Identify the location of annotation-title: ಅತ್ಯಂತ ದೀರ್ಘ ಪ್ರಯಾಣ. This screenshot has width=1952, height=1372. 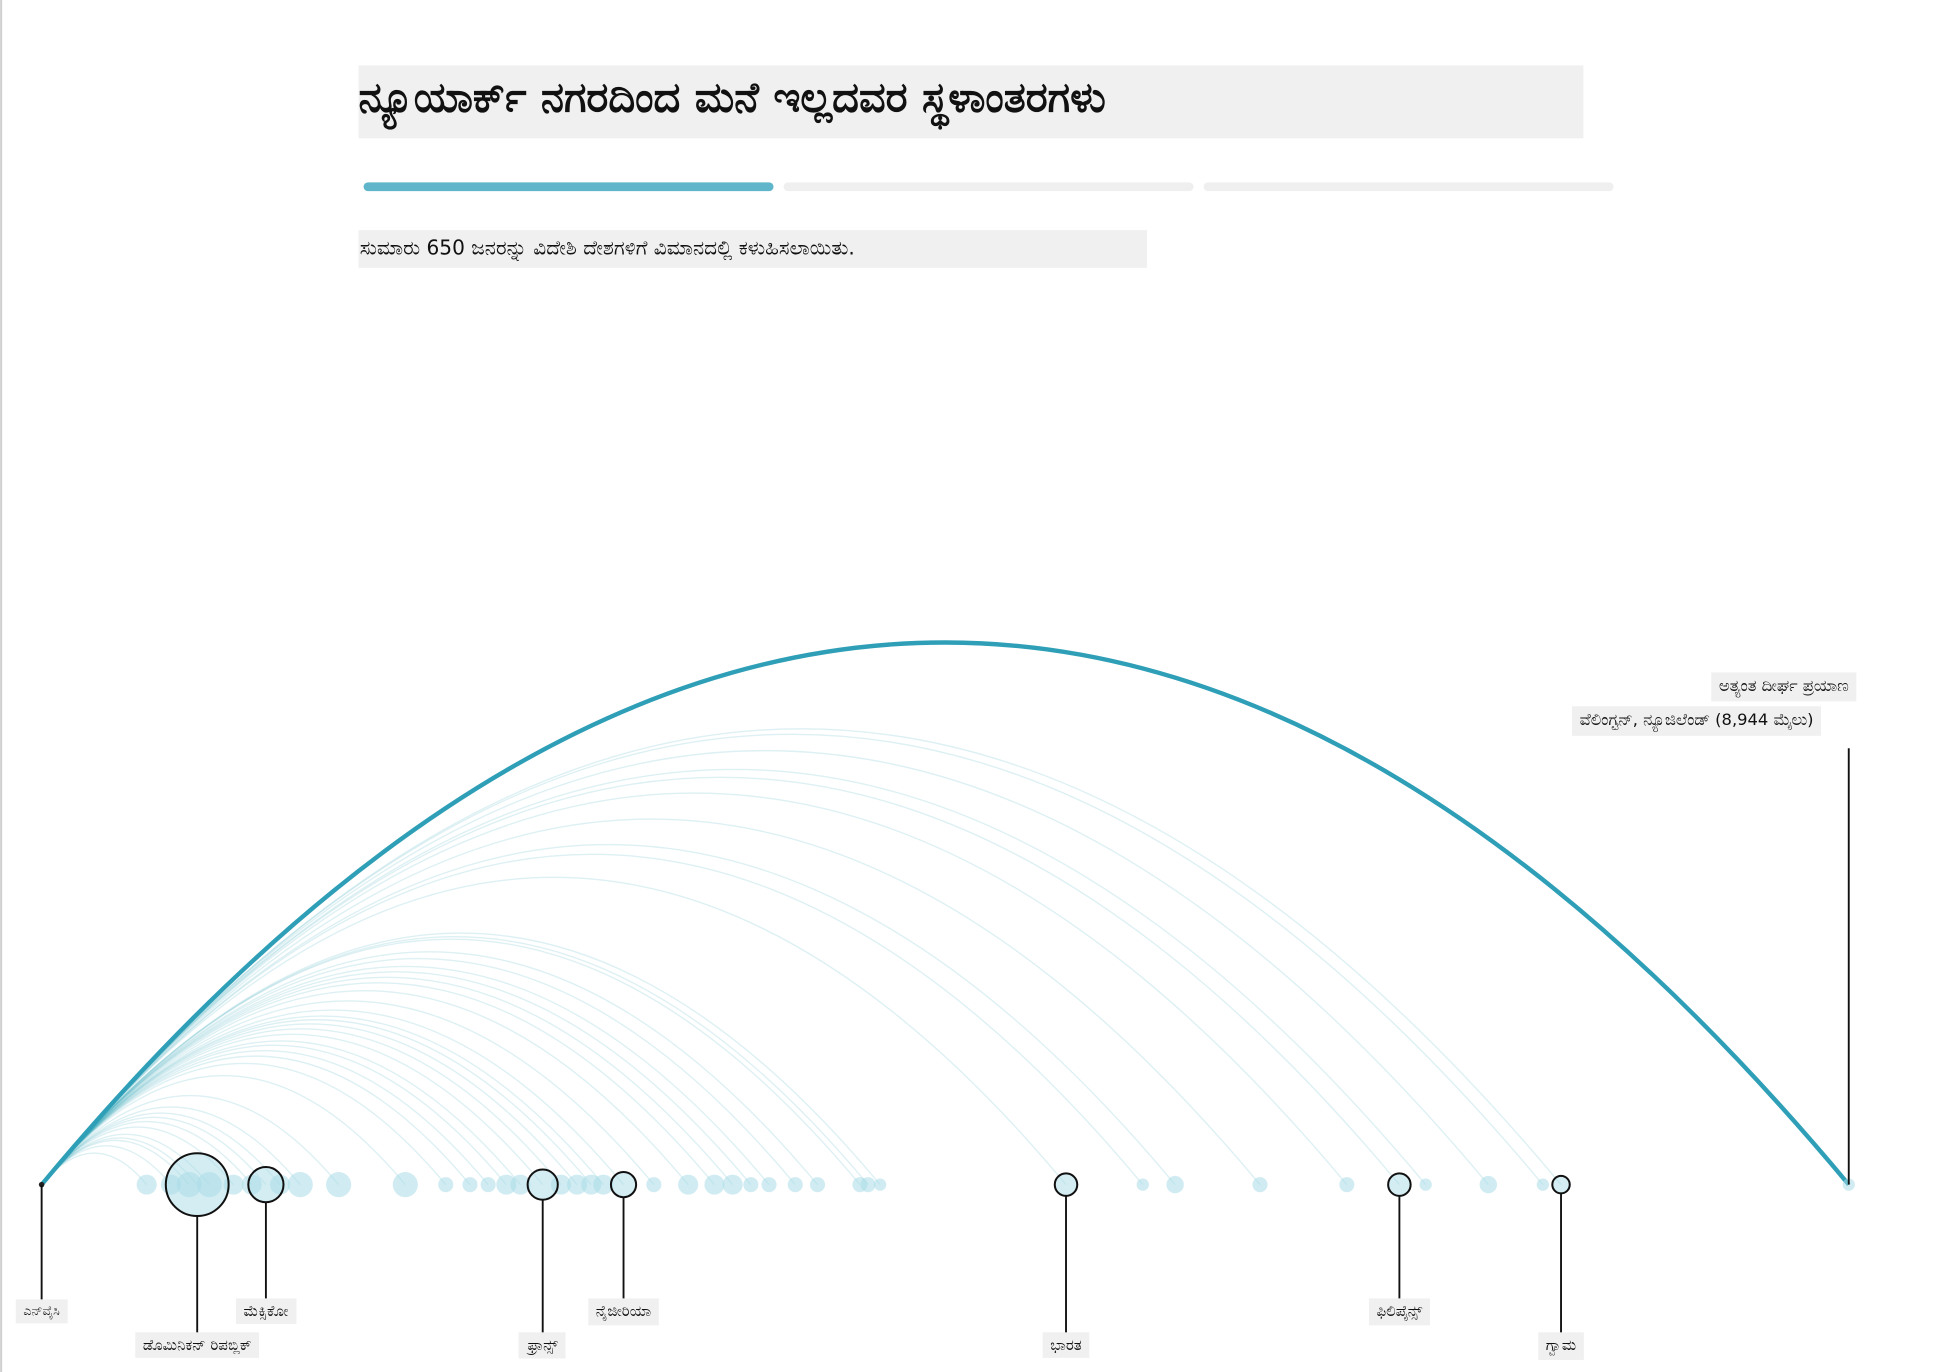
(1784, 686).